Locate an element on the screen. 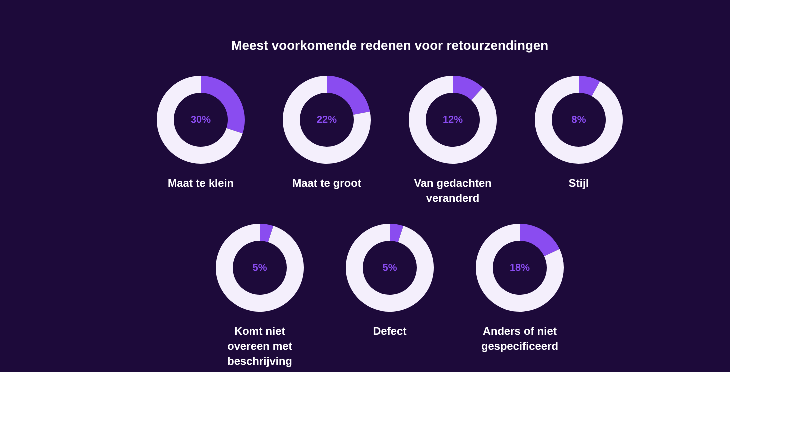 The height and width of the screenshot is (430, 800). text: 22% is located at coordinates (327, 120).